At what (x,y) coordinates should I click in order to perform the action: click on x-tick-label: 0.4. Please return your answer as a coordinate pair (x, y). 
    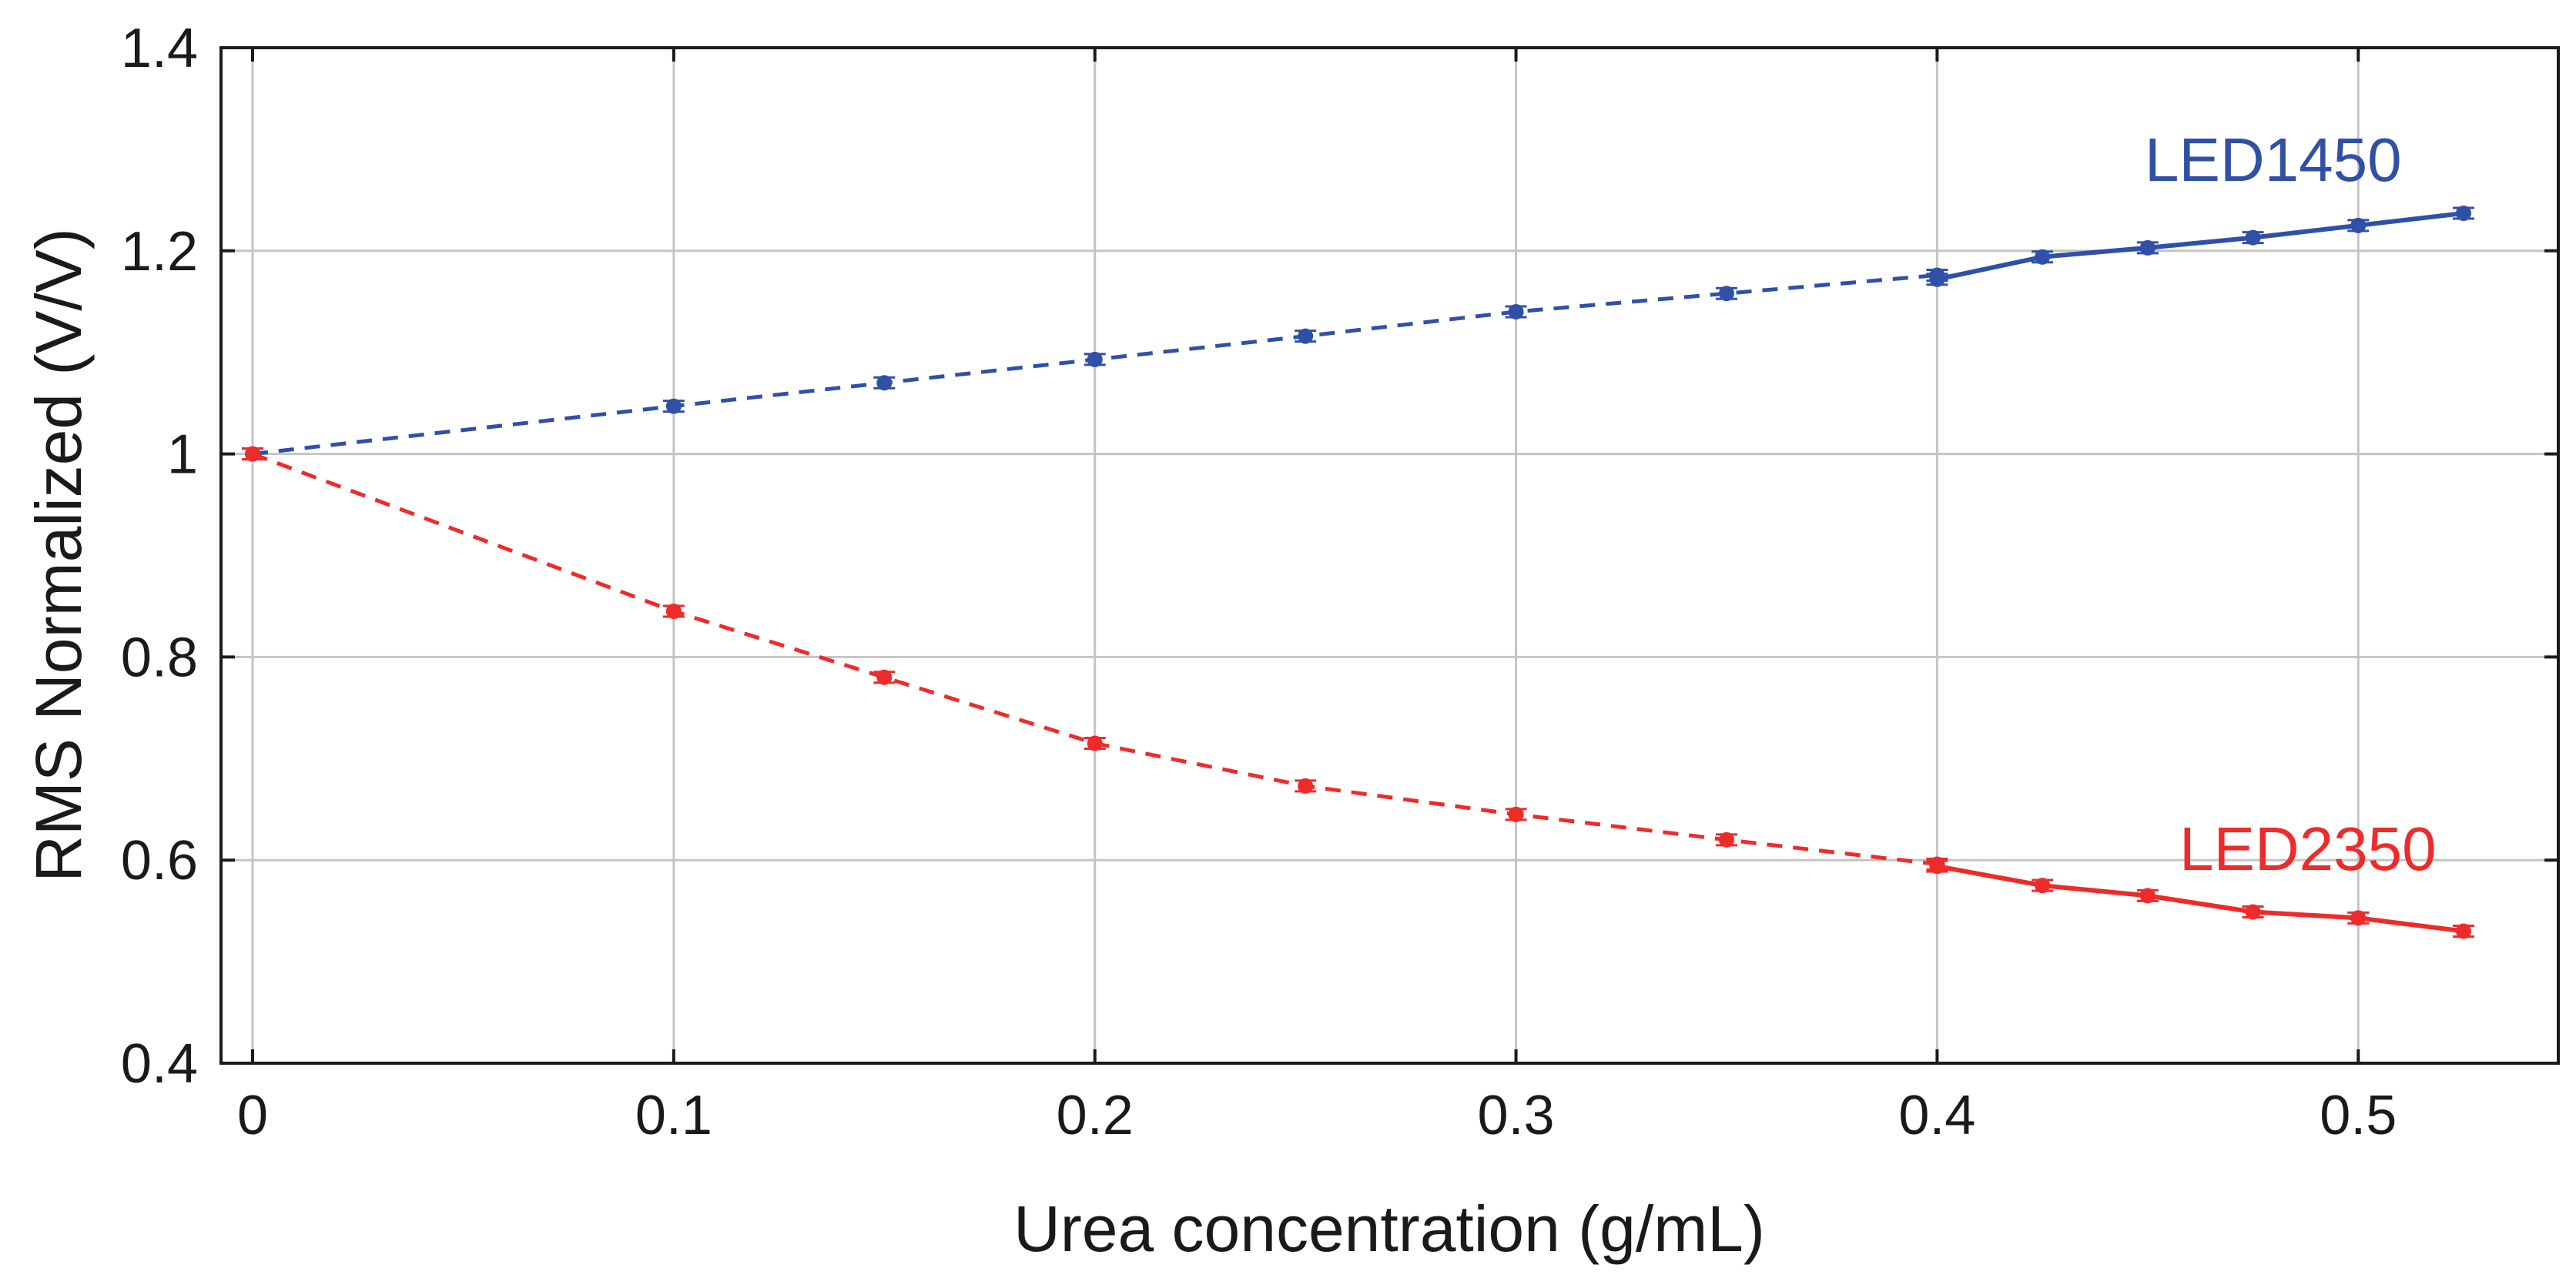
    Looking at the image, I should click on (1937, 1115).